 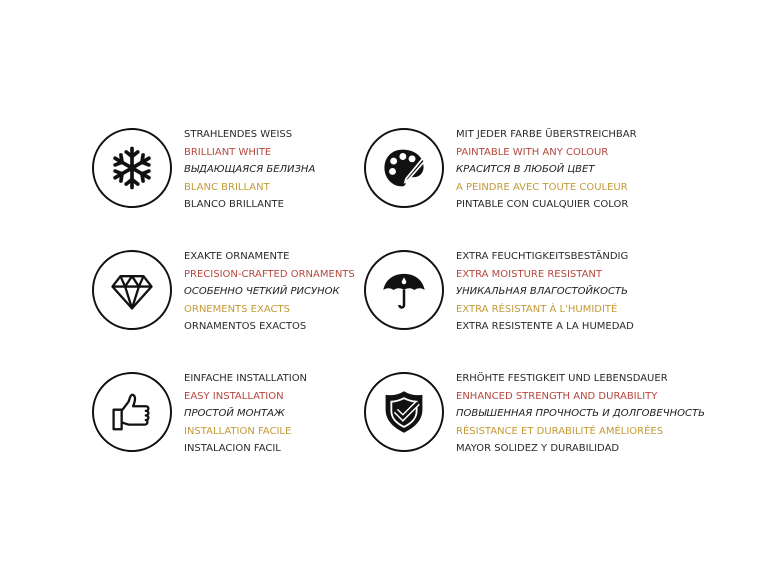 What do you see at coordinates (234, 413) in the screenshot?
I see `text-ru: ПРОСТОЙ МОНТАЖ` at bounding box center [234, 413].